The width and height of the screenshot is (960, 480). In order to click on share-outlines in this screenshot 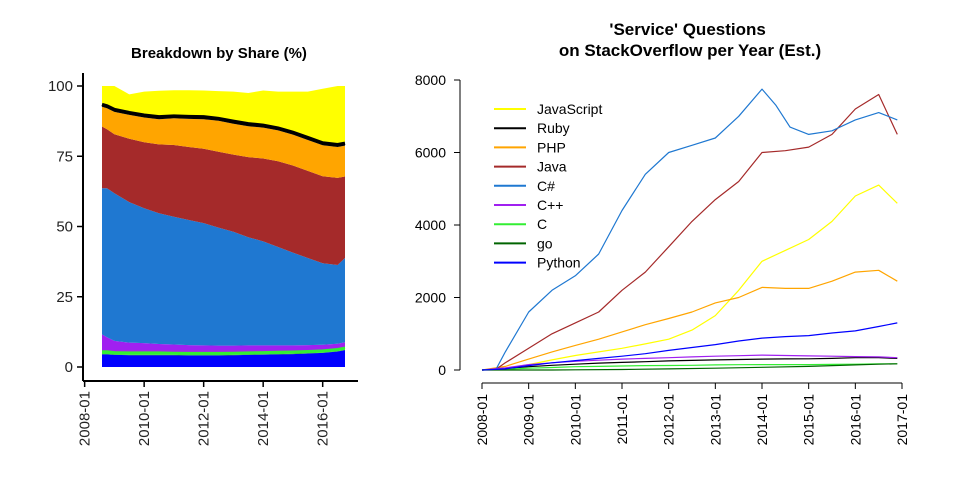, I will do `click(223, 228)`.